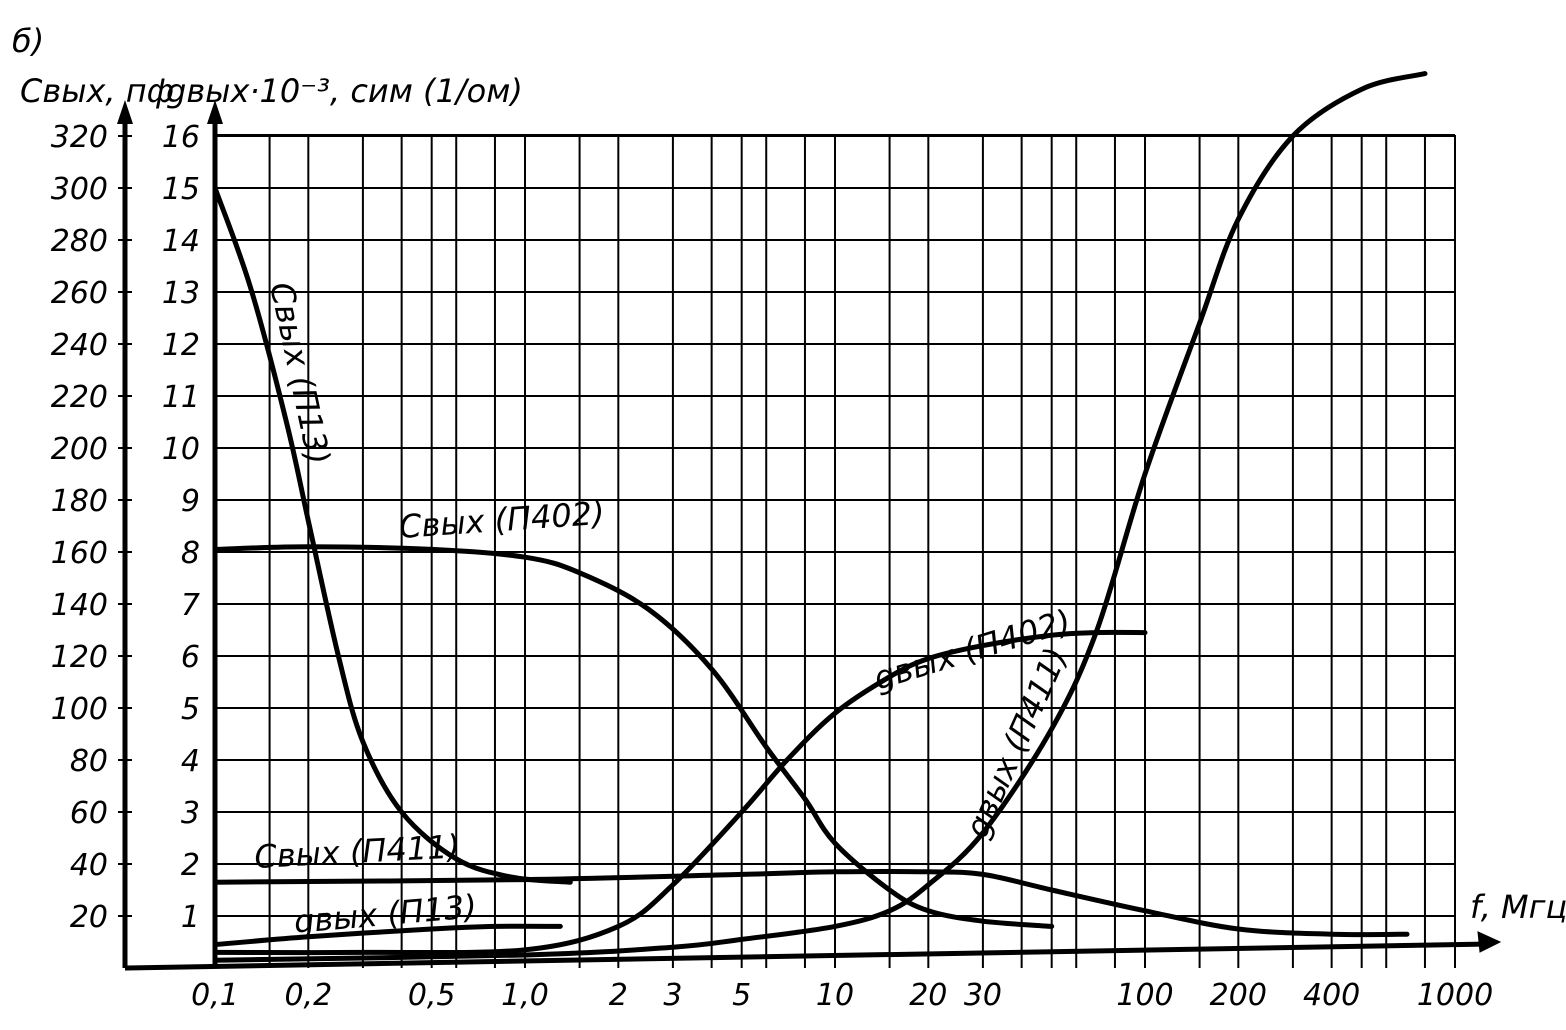  Describe the element at coordinates (79, 345) in the screenshot. I see `y-left-tick-label: 240` at that location.